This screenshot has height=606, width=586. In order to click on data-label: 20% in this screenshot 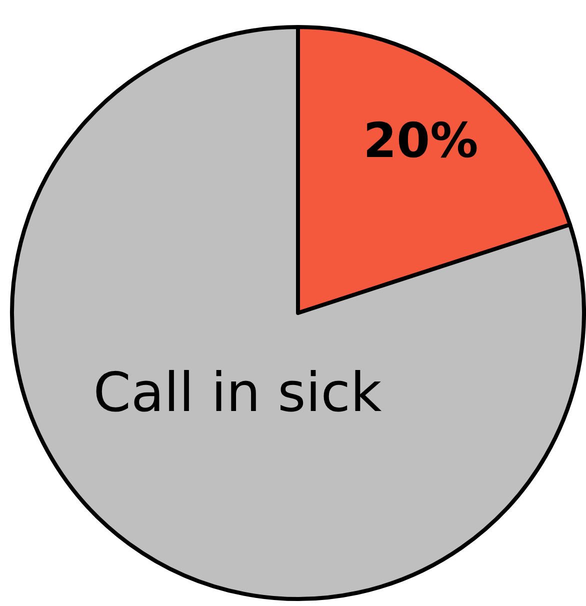, I will do `click(420, 141)`.